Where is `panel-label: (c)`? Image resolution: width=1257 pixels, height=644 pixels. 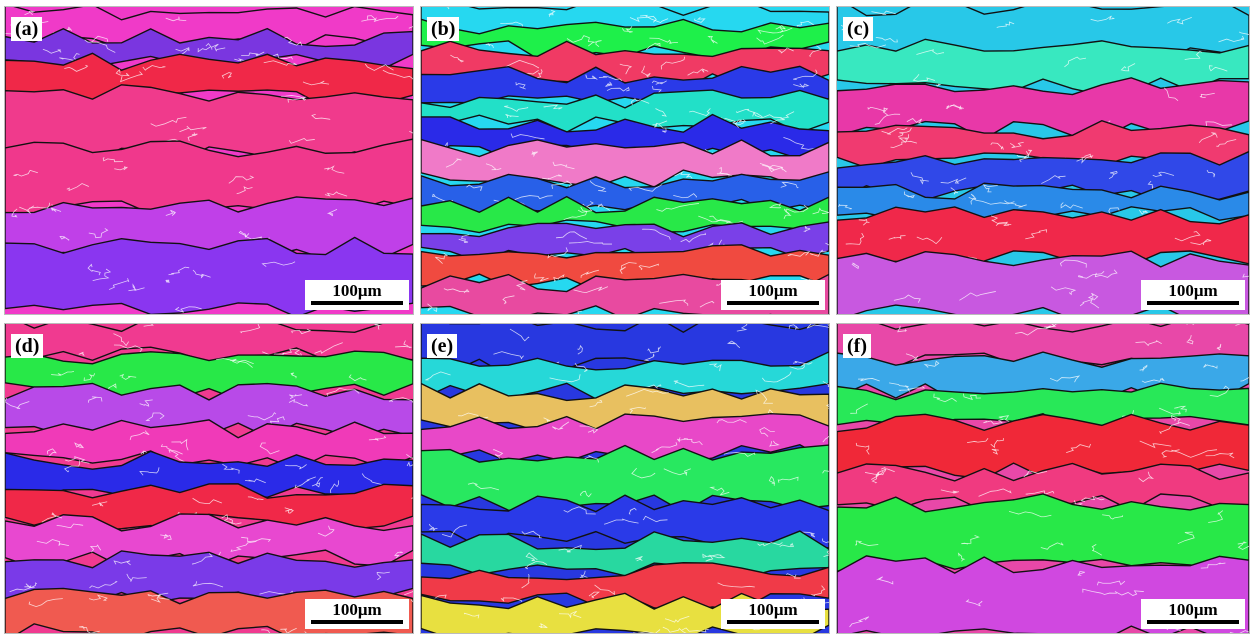
panel-label: (c) is located at coordinates (858, 29).